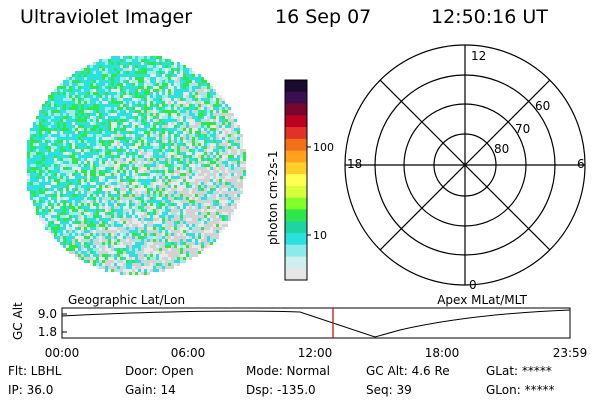 The width and height of the screenshot is (600, 400). What do you see at coordinates (501, 149) in the screenshot?
I see `polar-label-80: 80` at bounding box center [501, 149].